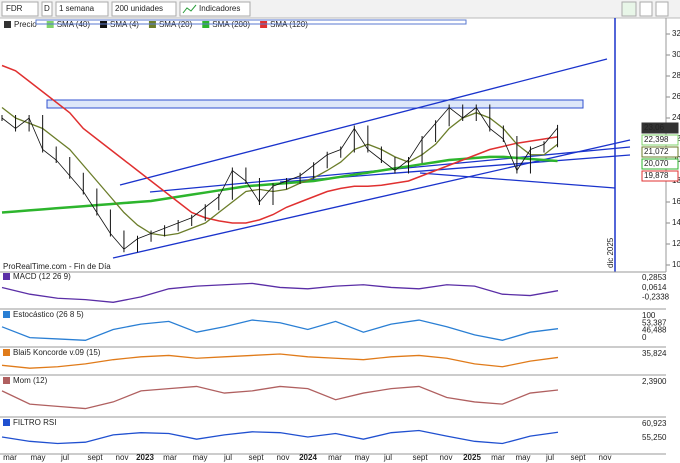 The height and width of the screenshot is (463, 680). I want to click on last-label: 19,878, so click(656, 175).